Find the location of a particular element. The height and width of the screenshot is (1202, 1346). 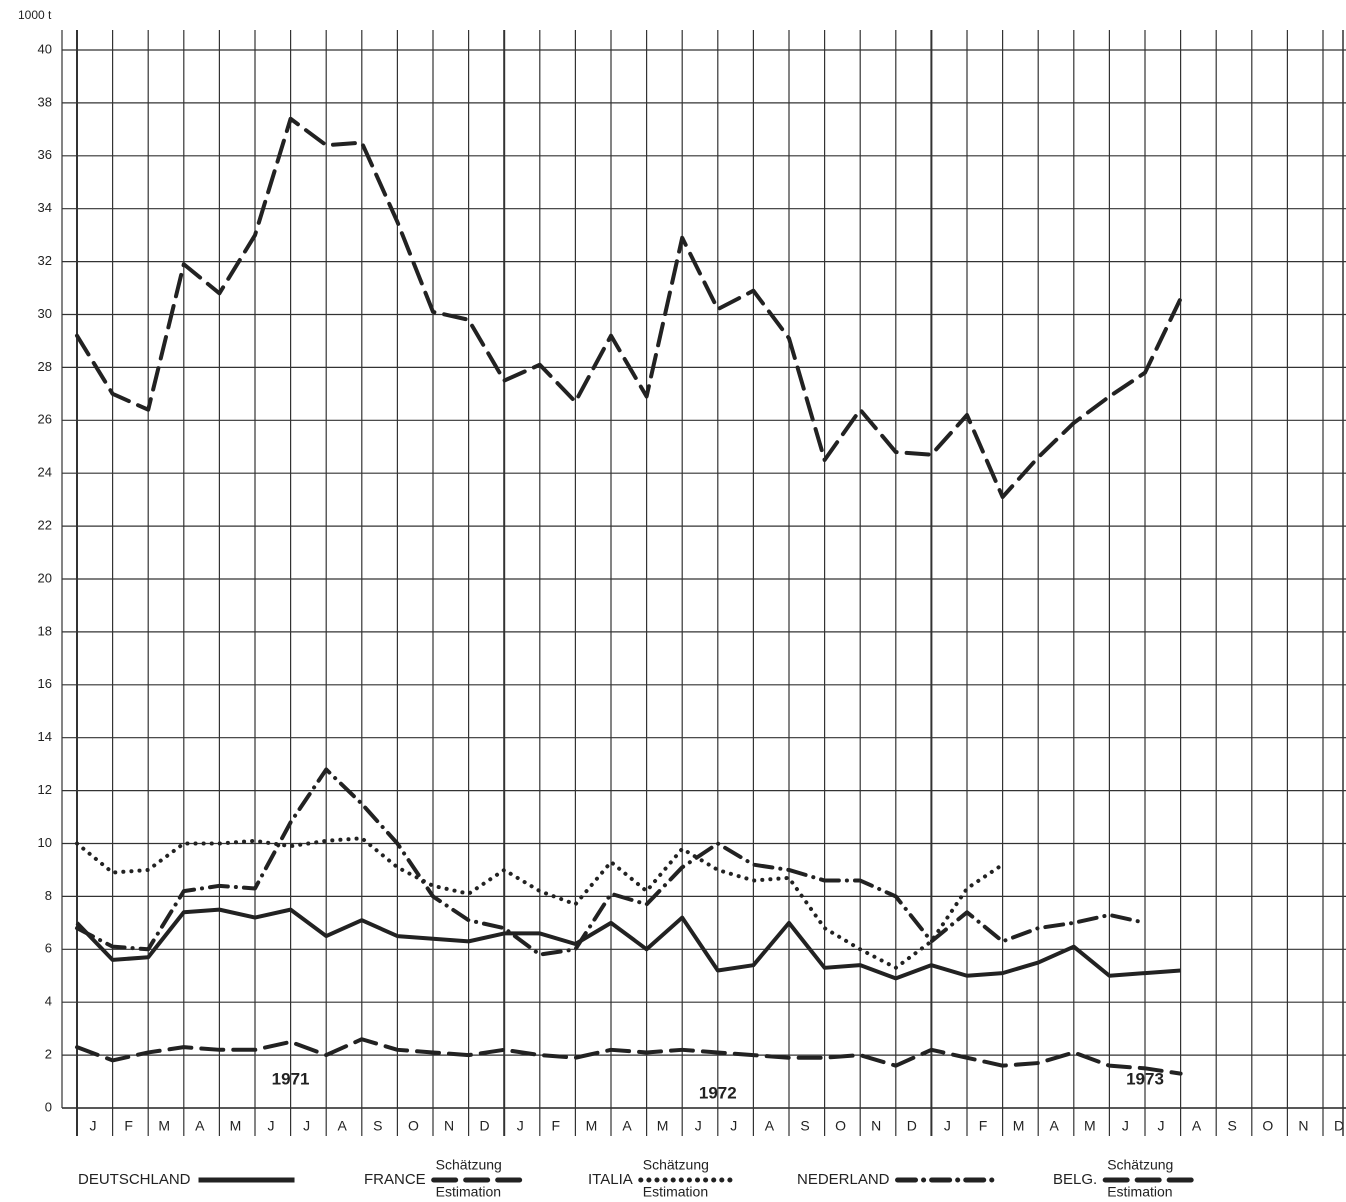

year-label: 1972 is located at coordinates (718, 1092).